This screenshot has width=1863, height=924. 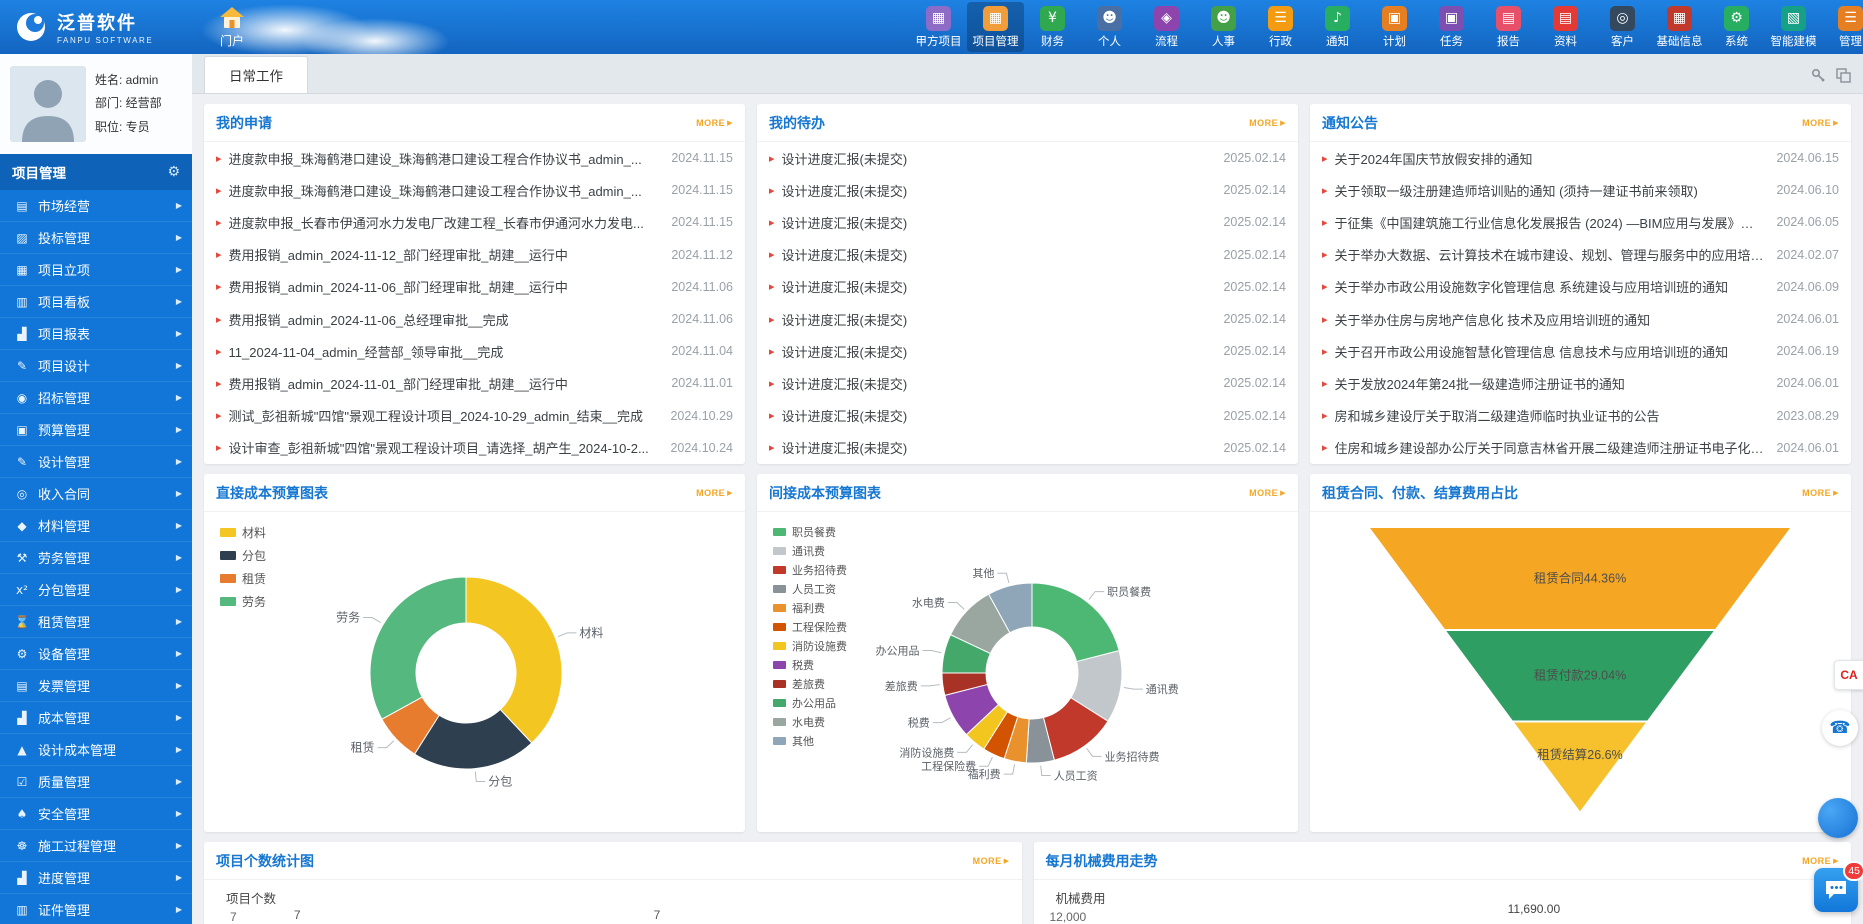 I want to click on sidebar-item-tender: ◉ 招标管理 ▶, so click(x=96, y=398).